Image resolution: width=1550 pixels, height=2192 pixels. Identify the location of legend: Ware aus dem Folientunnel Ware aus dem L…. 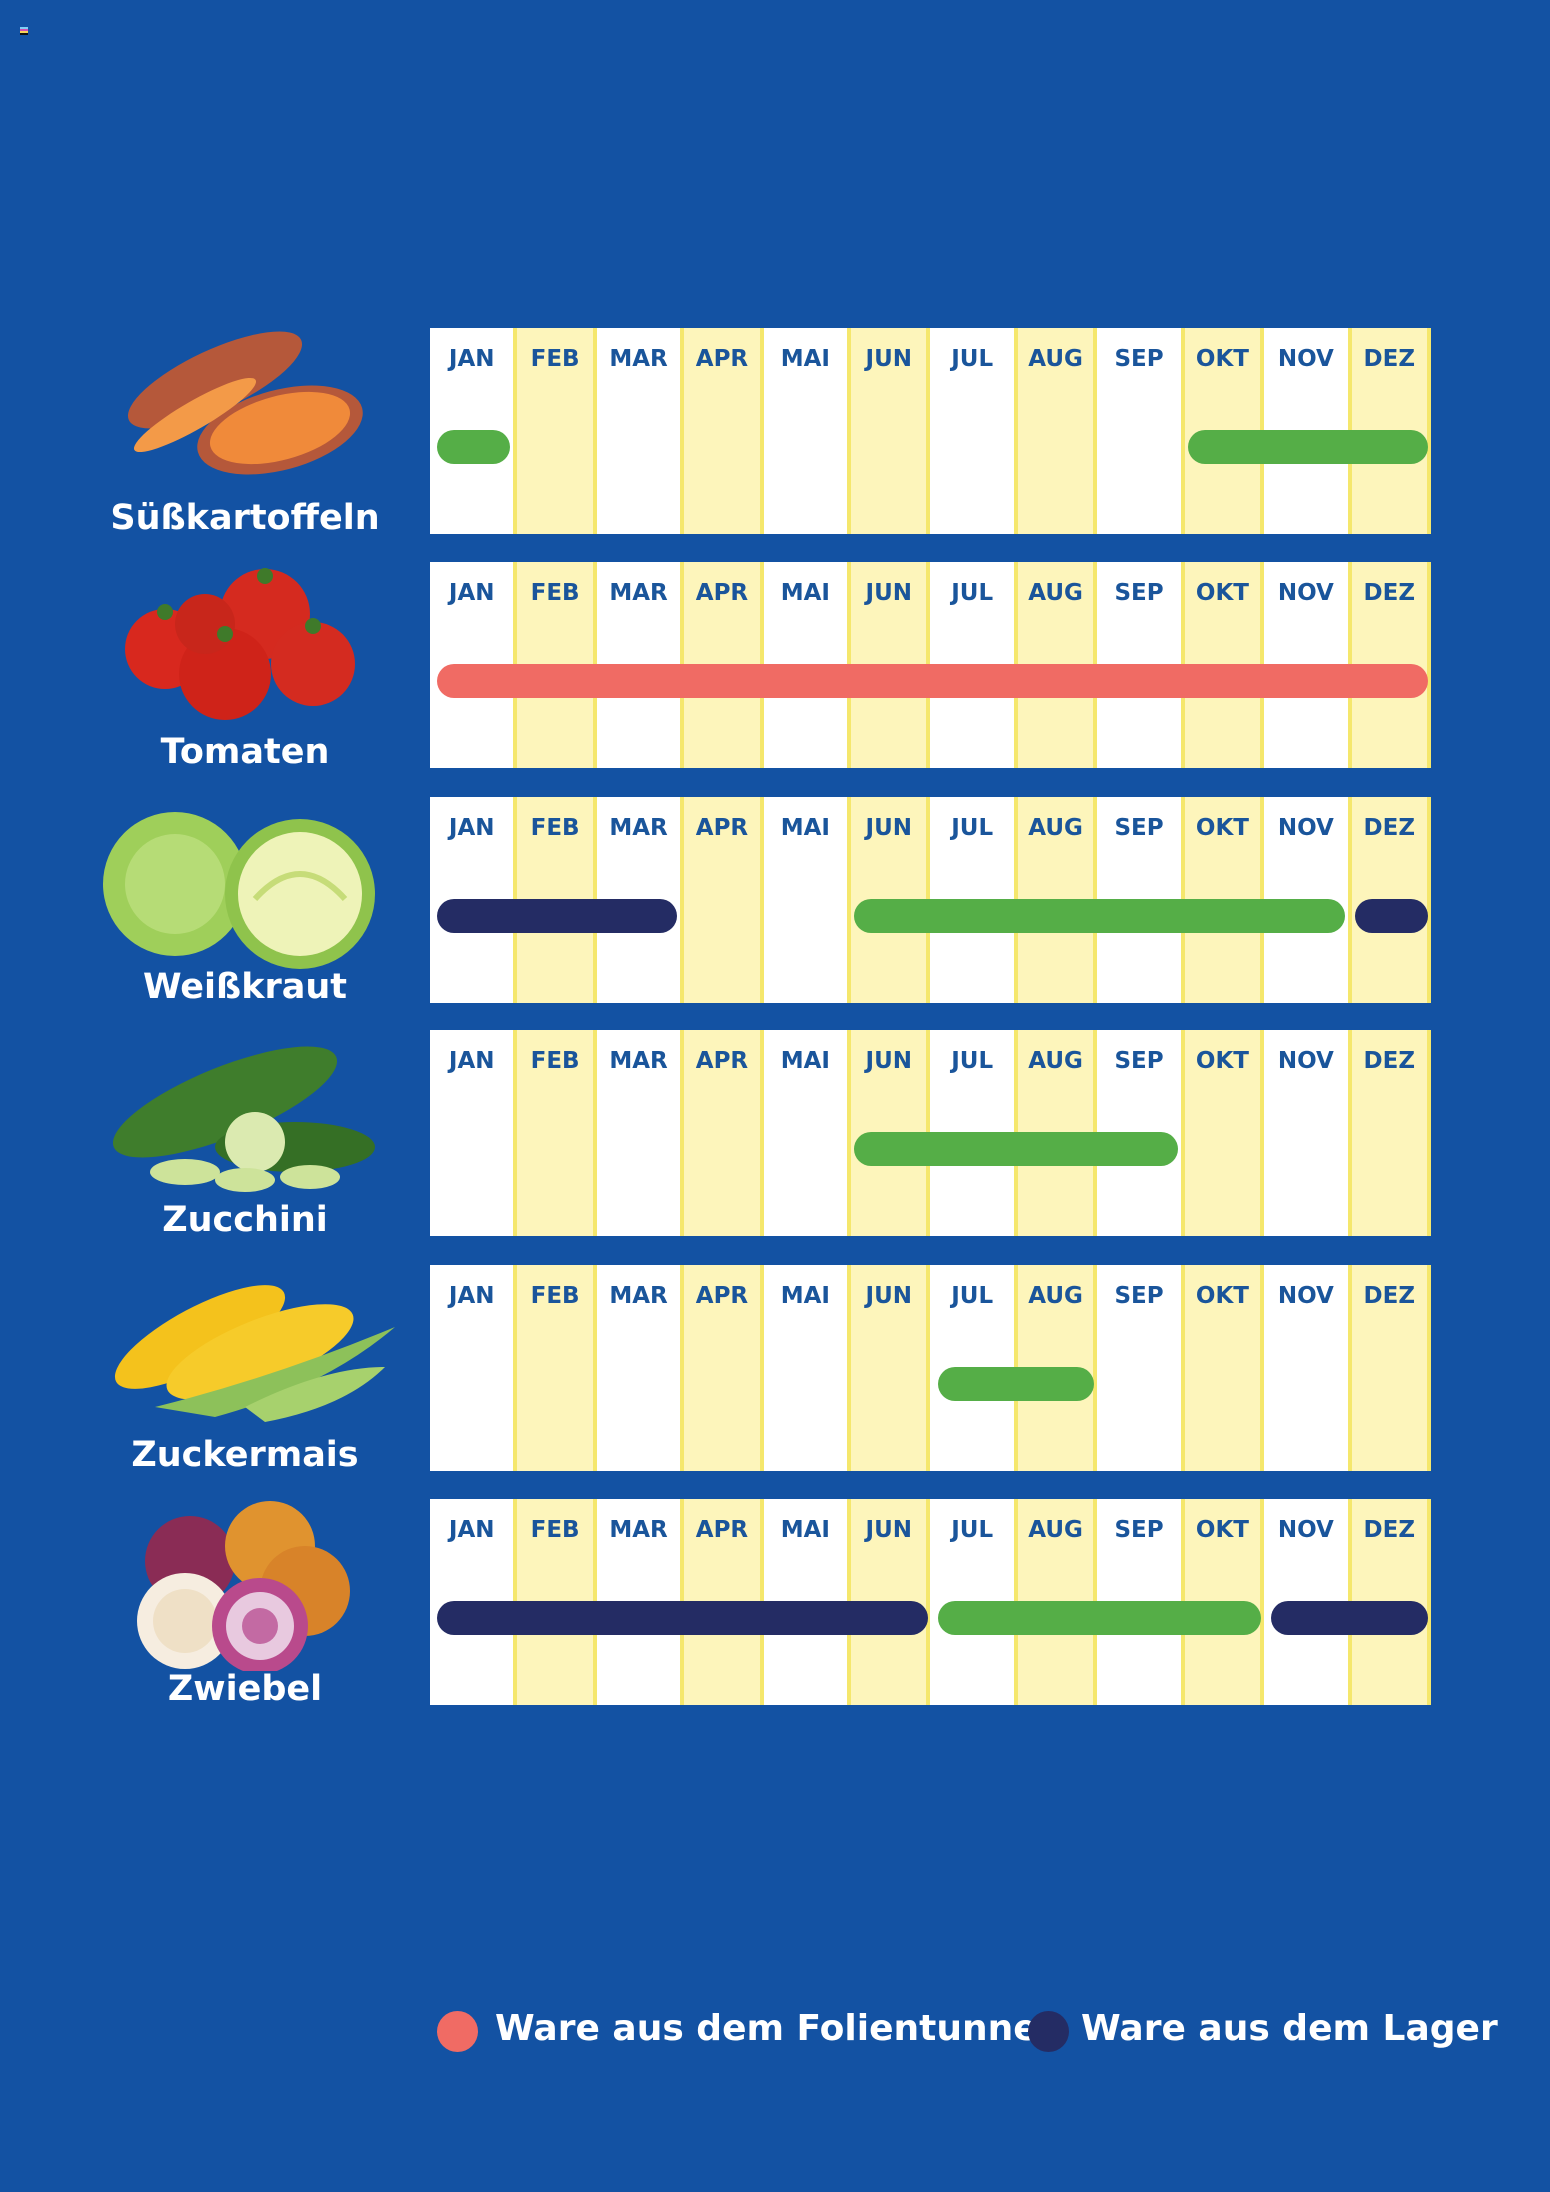
(775, 2031).